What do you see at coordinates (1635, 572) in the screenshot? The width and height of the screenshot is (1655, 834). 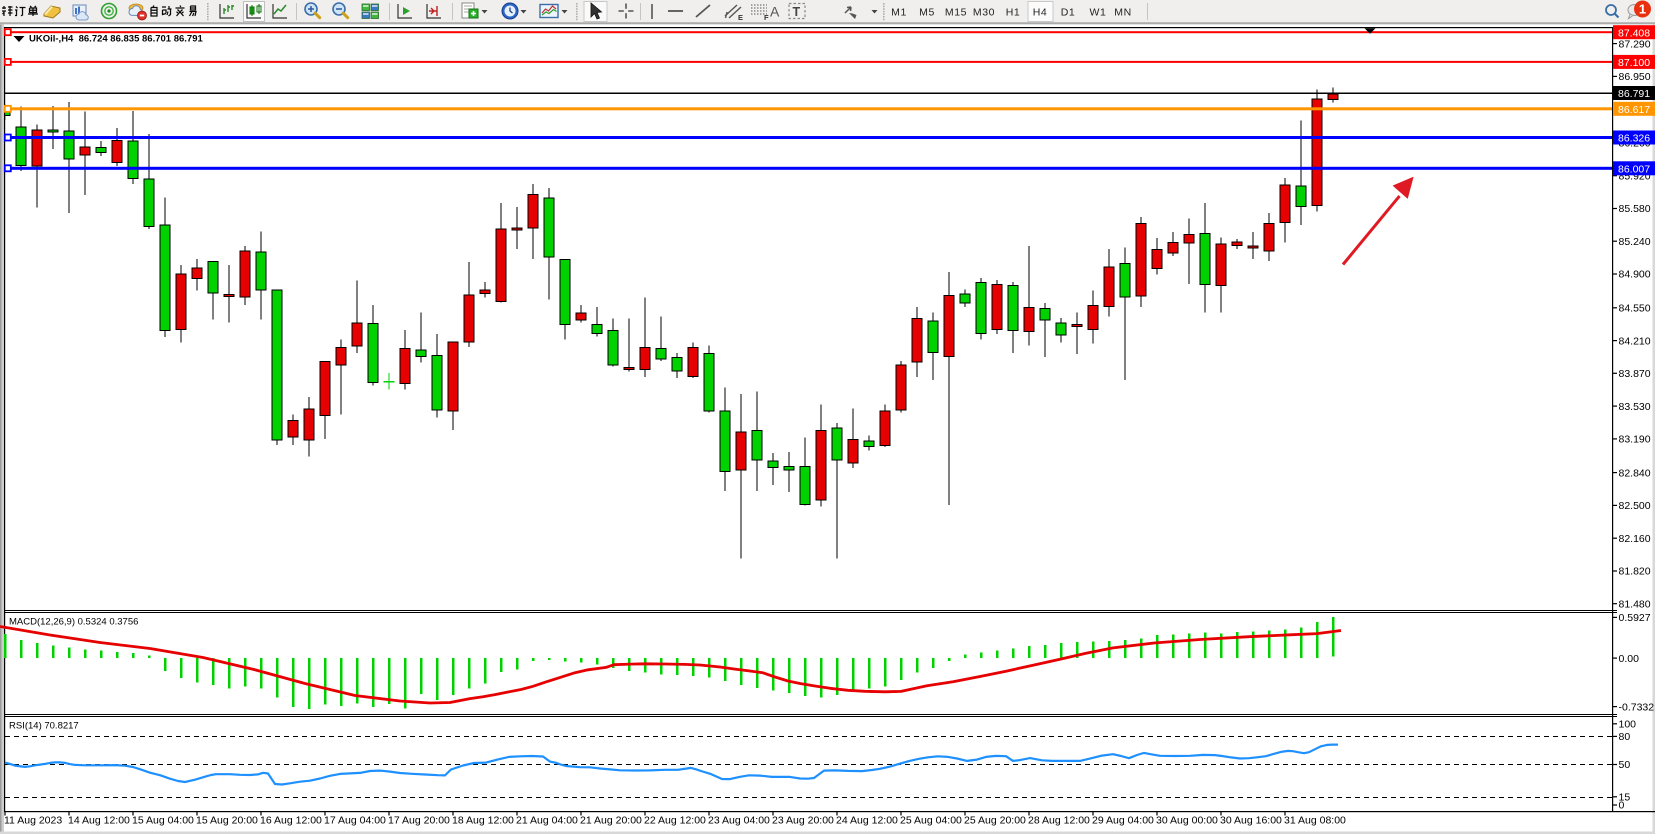 I see `svg-text: 81.820` at bounding box center [1635, 572].